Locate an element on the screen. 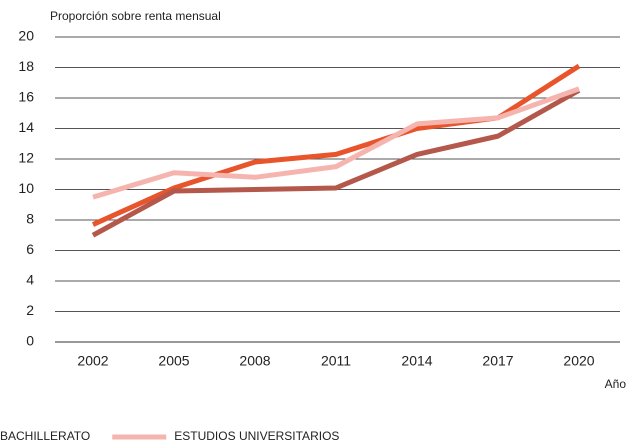 This screenshot has width=633, height=448. y-tick-label: 4 is located at coordinates (30, 280).